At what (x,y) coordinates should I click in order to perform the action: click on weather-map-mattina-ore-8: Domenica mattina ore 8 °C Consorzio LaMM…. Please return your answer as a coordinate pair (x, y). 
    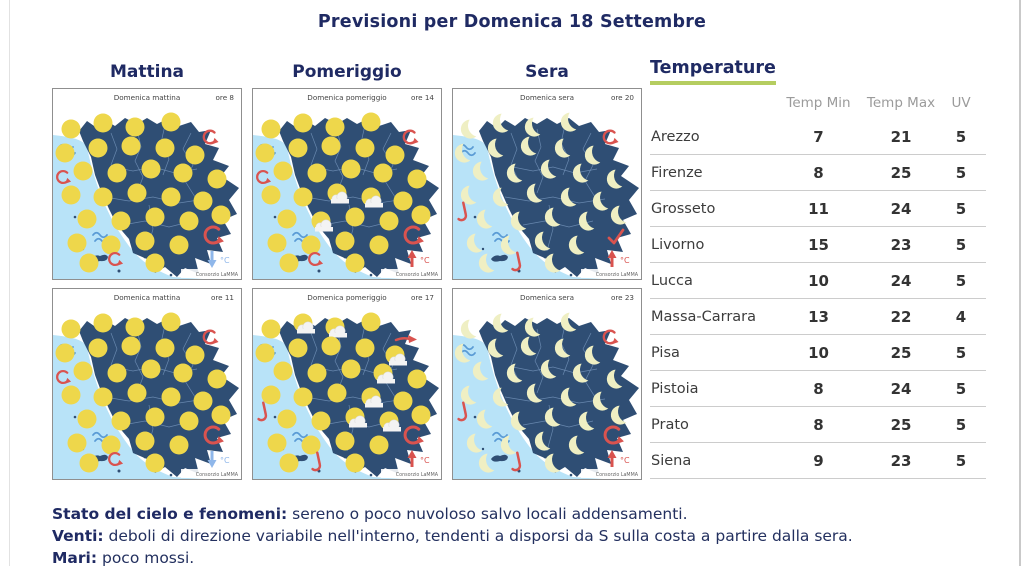
    Looking at the image, I should click on (147, 184).